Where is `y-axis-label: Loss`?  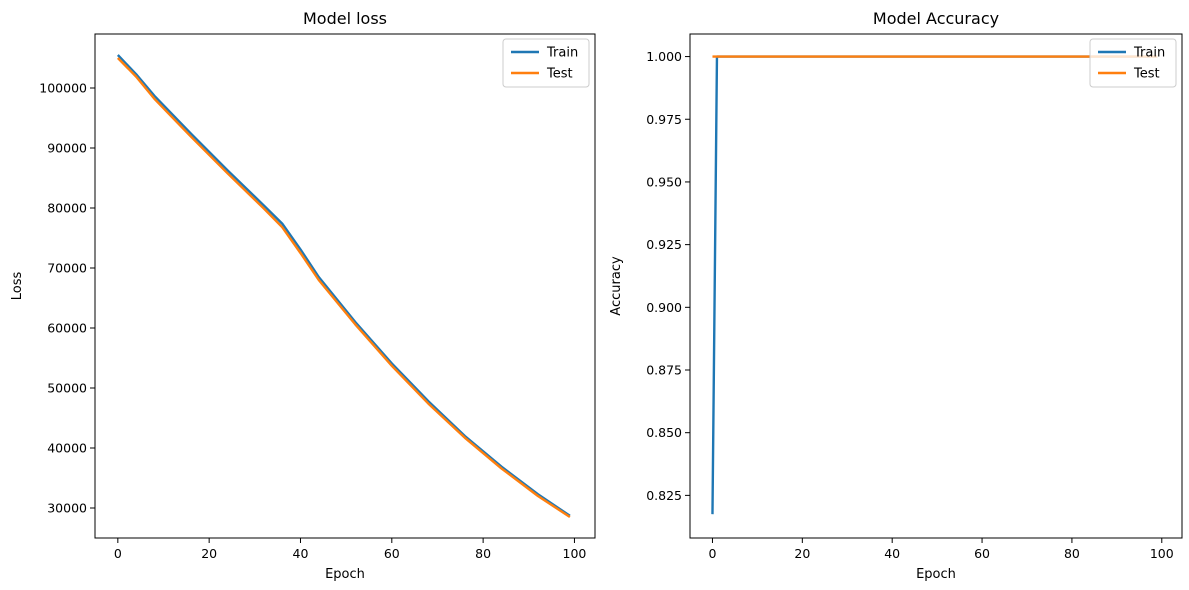
y-axis-label: Loss is located at coordinates (17, 286).